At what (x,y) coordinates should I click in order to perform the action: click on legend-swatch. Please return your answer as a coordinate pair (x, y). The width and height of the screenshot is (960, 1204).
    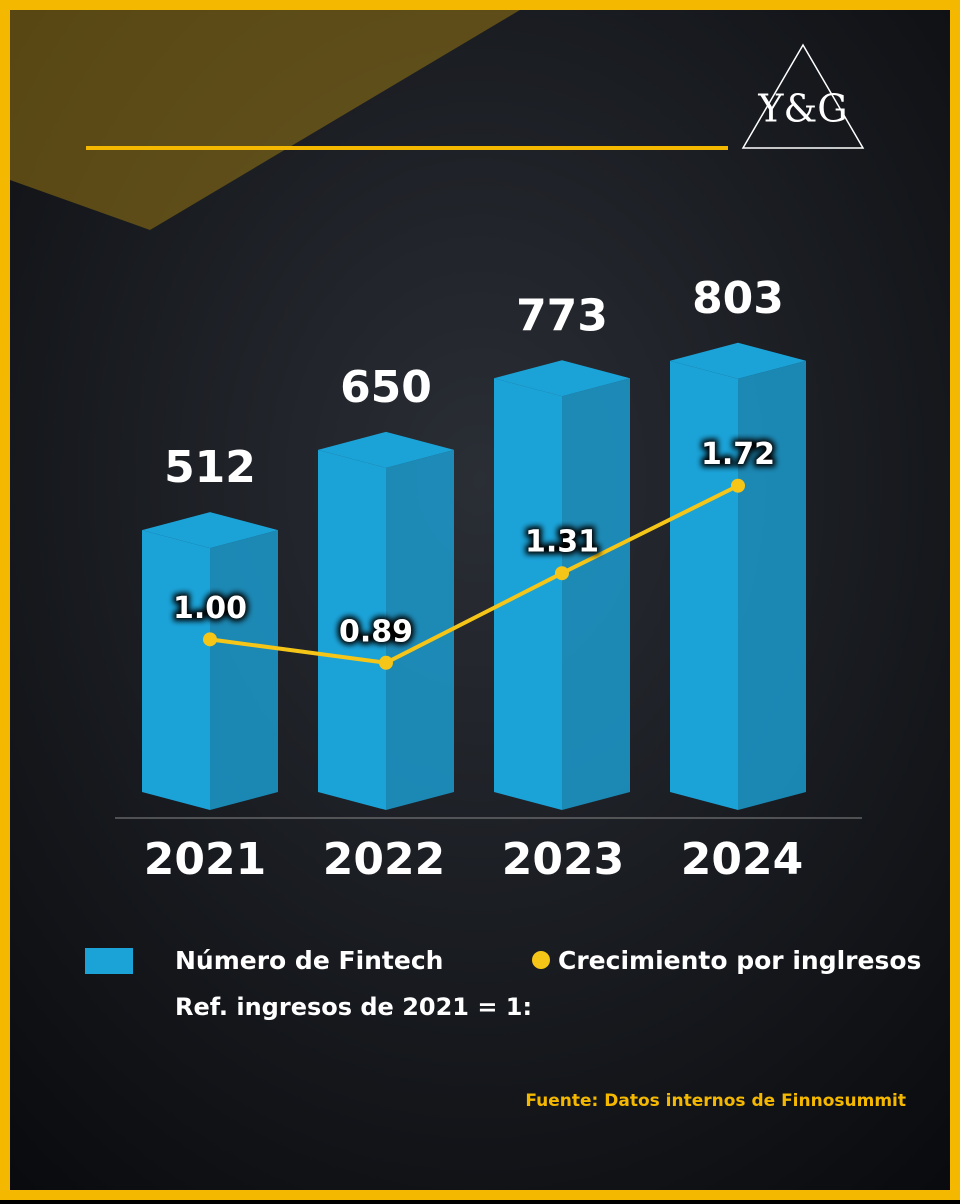
    Looking at the image, I should click on (109, 961).